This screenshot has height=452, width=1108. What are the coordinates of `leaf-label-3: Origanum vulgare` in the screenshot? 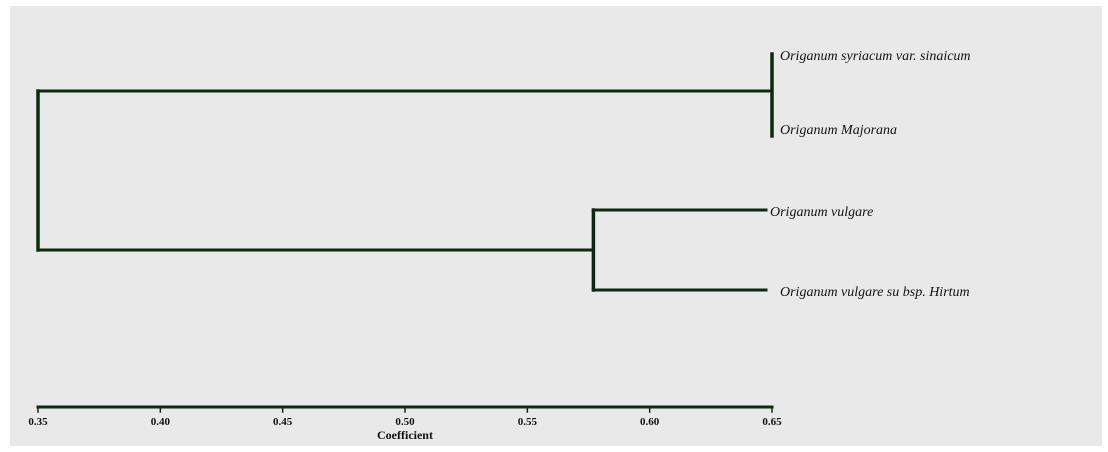 It's located at (821, 212).